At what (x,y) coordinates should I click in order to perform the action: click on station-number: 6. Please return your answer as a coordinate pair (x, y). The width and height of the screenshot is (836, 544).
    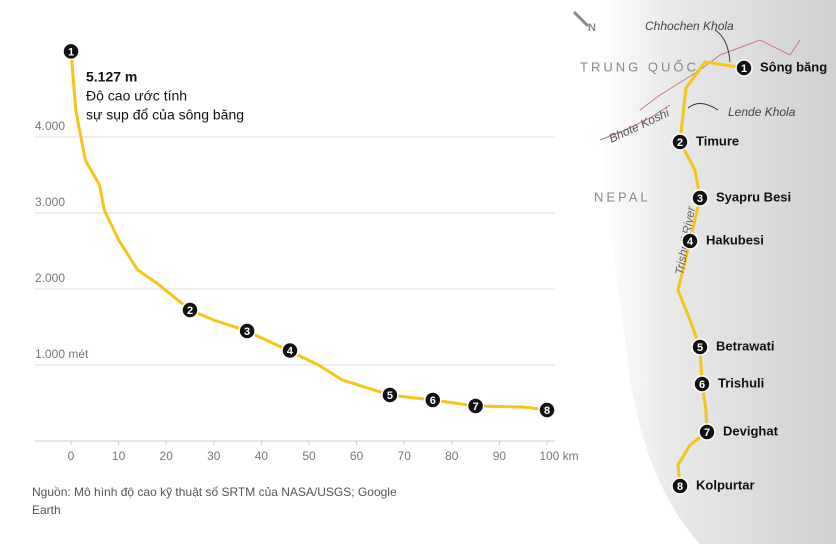
    Looking at the image, I should click on (702, 385).